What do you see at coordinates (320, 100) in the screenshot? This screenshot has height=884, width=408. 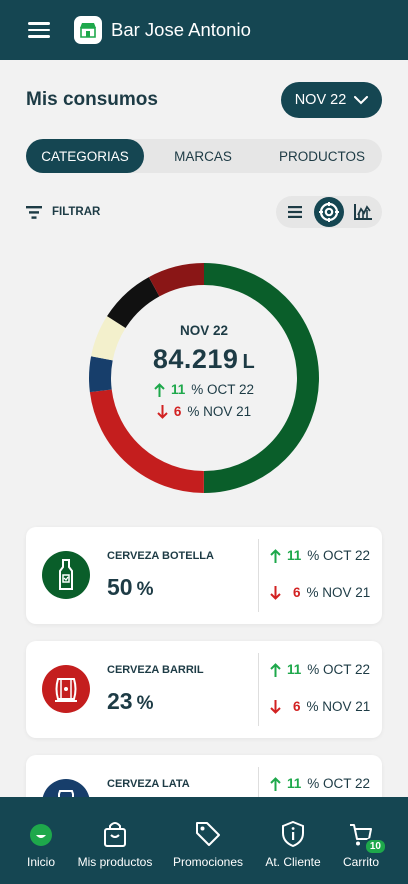 I see `period-select-value: NOV 22` at bounding box center [320, 100].